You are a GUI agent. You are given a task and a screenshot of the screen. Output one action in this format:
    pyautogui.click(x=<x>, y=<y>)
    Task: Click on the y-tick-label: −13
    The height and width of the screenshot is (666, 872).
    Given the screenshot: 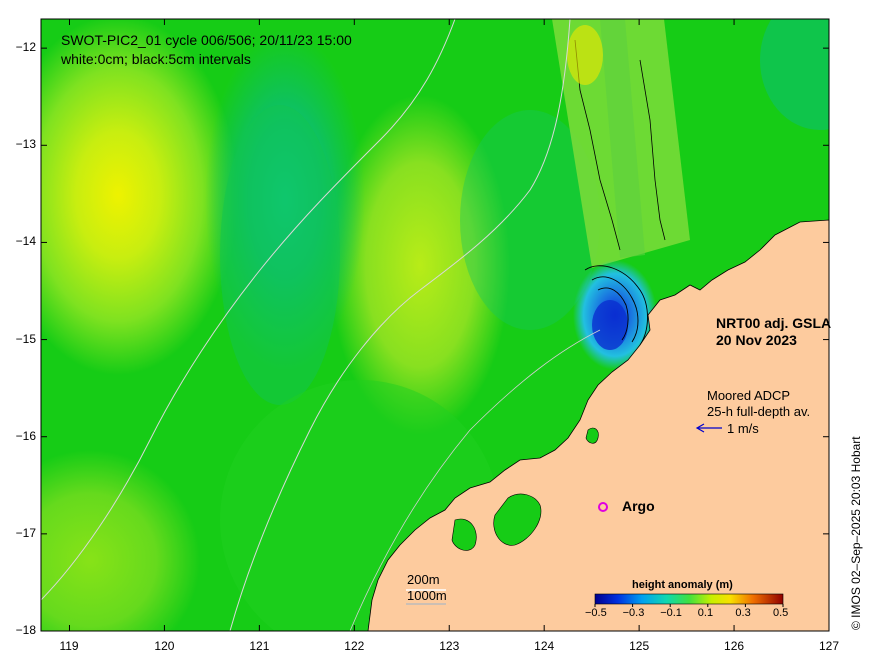 What is the action you would take?
    pyautogui.click(x=25, y=144)
    